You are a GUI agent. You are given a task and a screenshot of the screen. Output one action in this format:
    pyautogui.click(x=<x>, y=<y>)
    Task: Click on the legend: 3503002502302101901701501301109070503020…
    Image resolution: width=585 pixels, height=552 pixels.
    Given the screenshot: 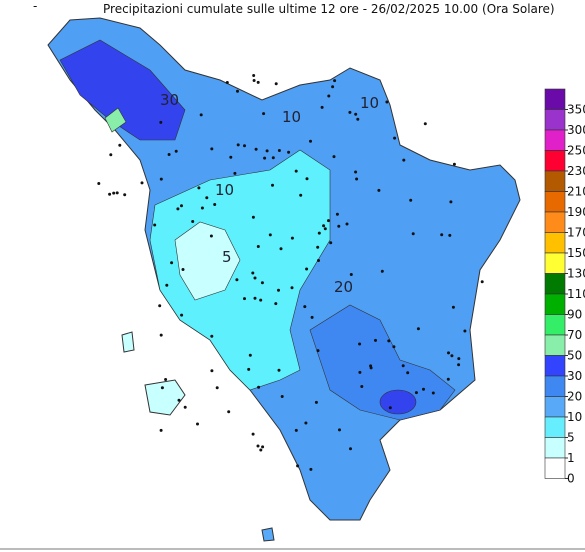 What is the action you would take?
    pyautogui.click(x=564, y=287)
    